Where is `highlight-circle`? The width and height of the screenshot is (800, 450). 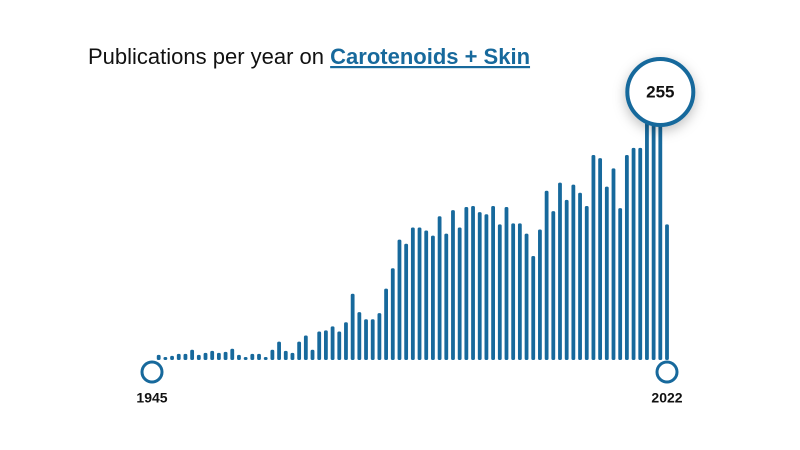
highlight-circle is located at coordinates (660, 92).